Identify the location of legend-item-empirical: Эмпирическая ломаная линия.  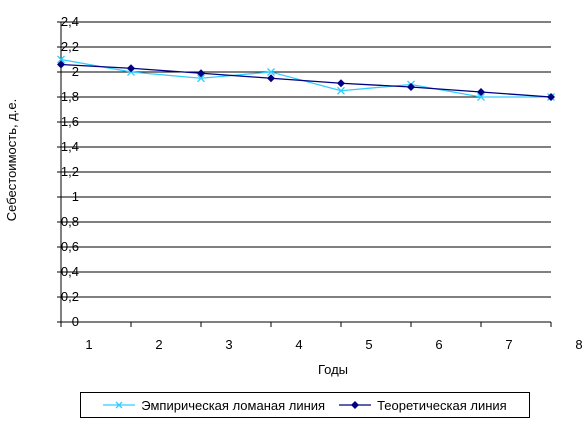
(214, 405).